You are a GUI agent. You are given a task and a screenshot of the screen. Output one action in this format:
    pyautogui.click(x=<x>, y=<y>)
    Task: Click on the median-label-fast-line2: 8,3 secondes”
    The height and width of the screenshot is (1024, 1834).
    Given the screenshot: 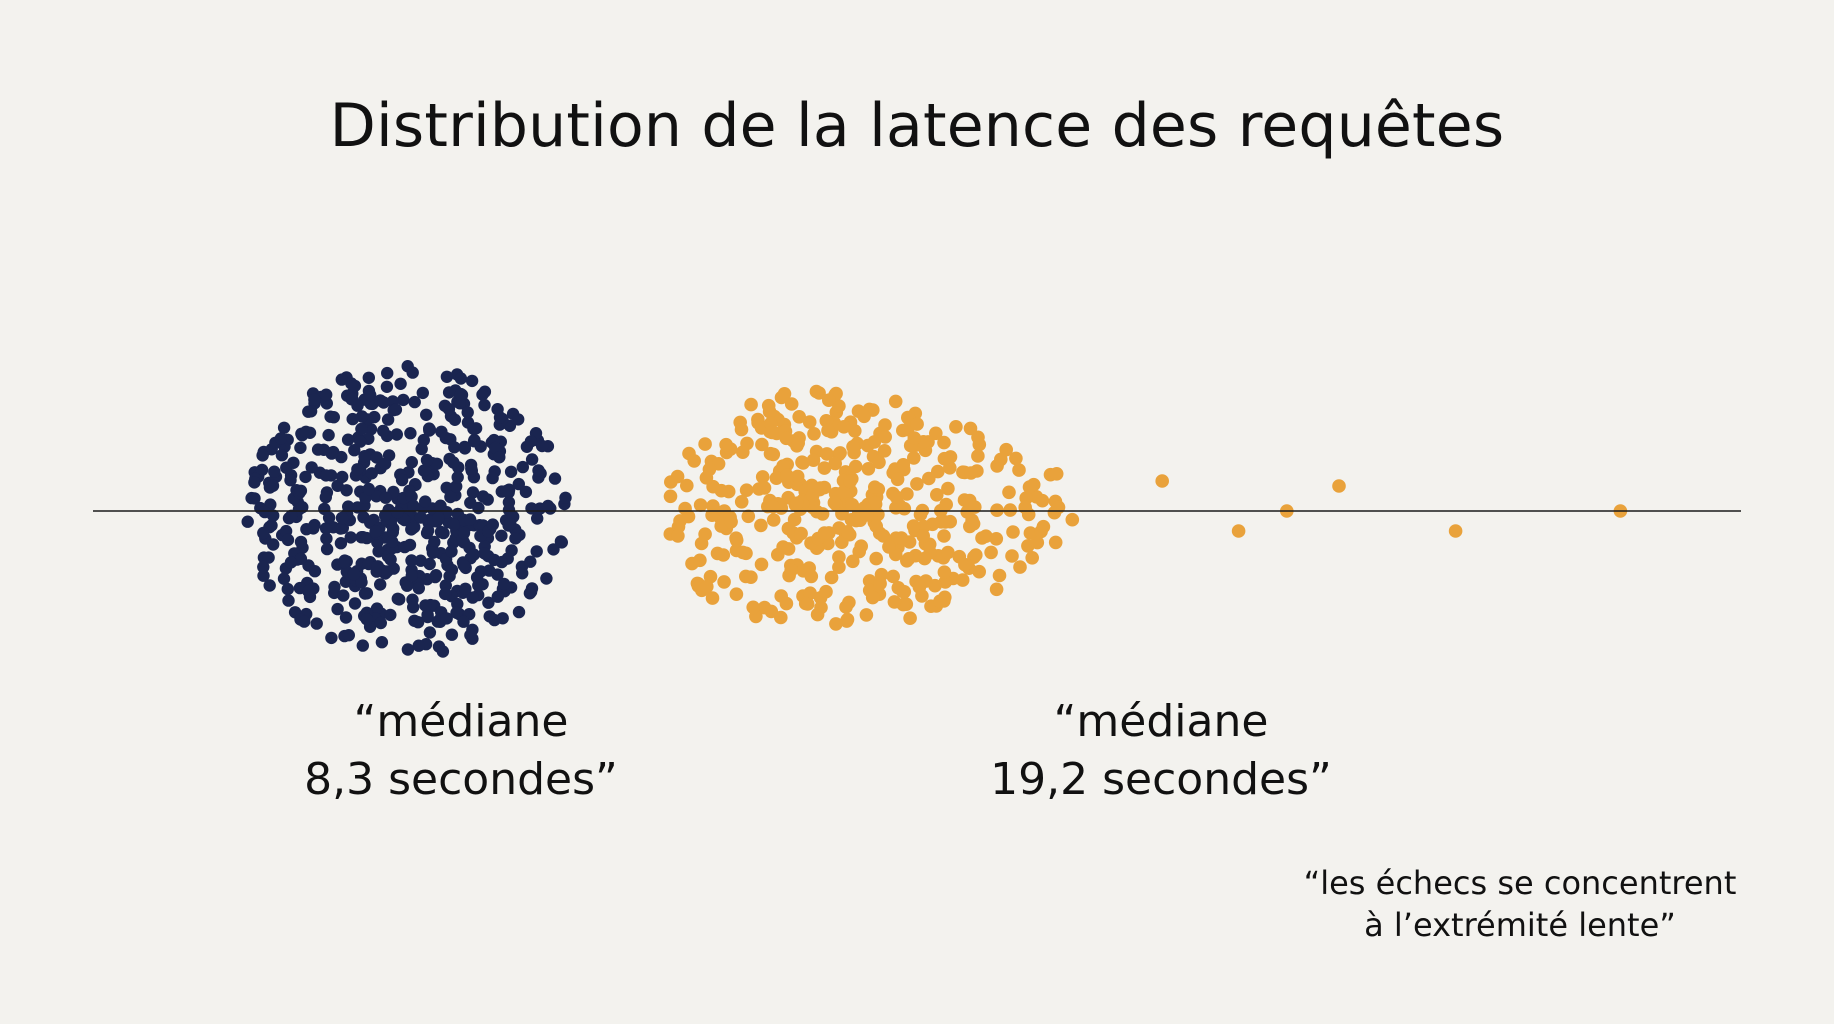 What is the action you would take?
    pyautogui.click(x=461, y=779)
    